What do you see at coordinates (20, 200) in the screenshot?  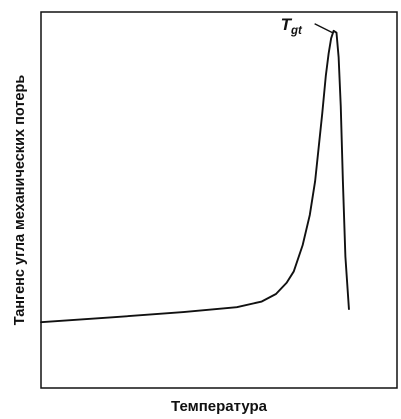 I see `y-axis-label: Тангенс угла механических потерь` at bounding box center [20, 200].